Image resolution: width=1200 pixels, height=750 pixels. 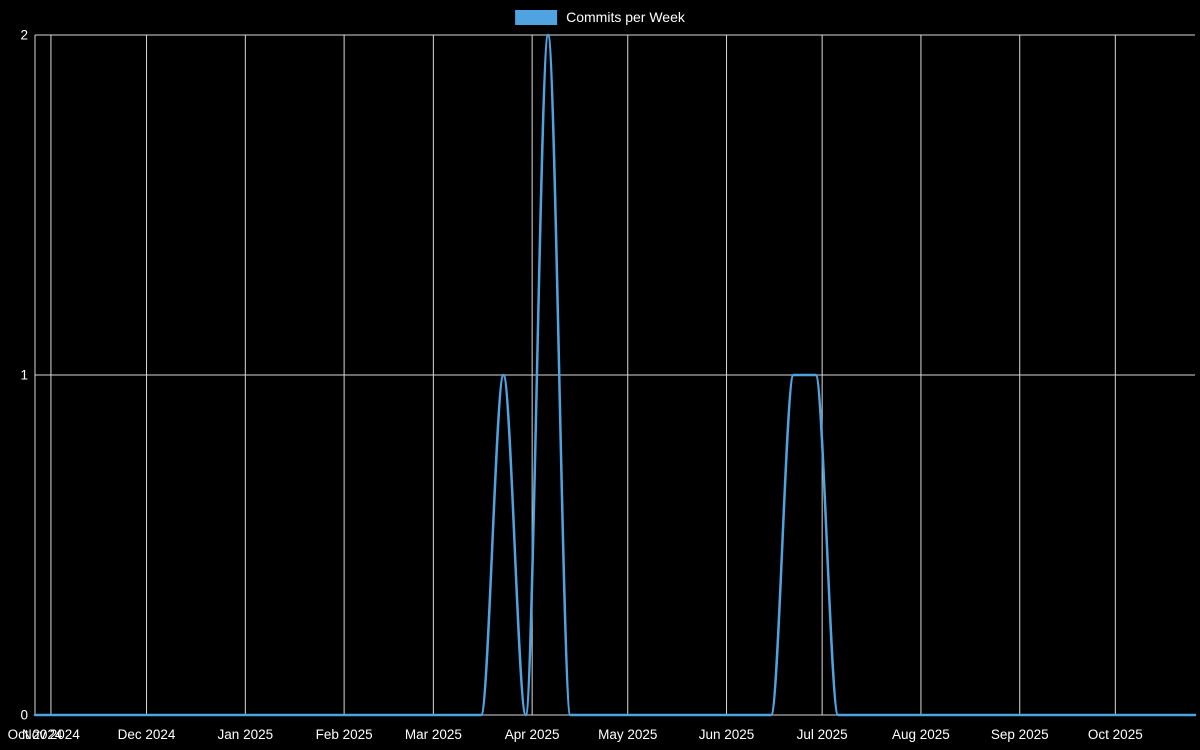 What do you see at coordinates (1020, 734) in the screenshot?
I see `x-tick-label: Sep 2025` at bounding box center [1020, 734].